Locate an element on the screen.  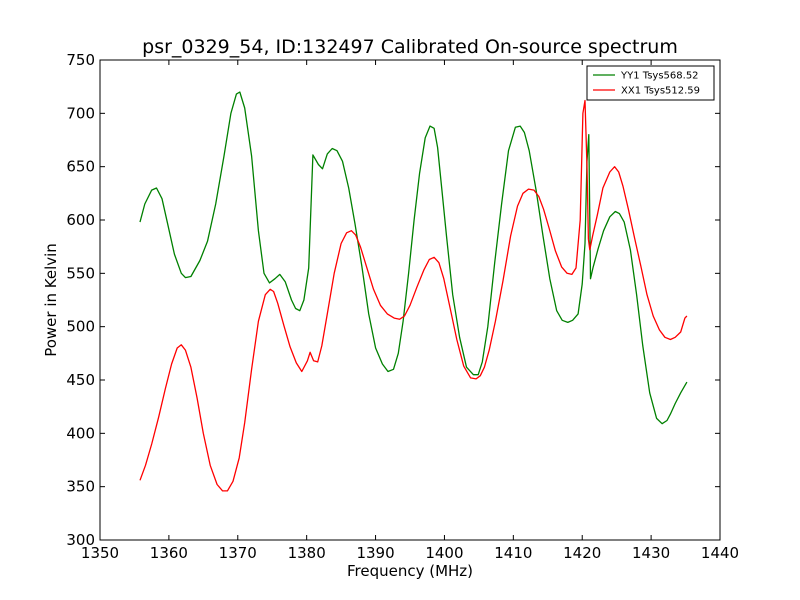
x-tick-label: 1430 is located at coordinates (651, 553).